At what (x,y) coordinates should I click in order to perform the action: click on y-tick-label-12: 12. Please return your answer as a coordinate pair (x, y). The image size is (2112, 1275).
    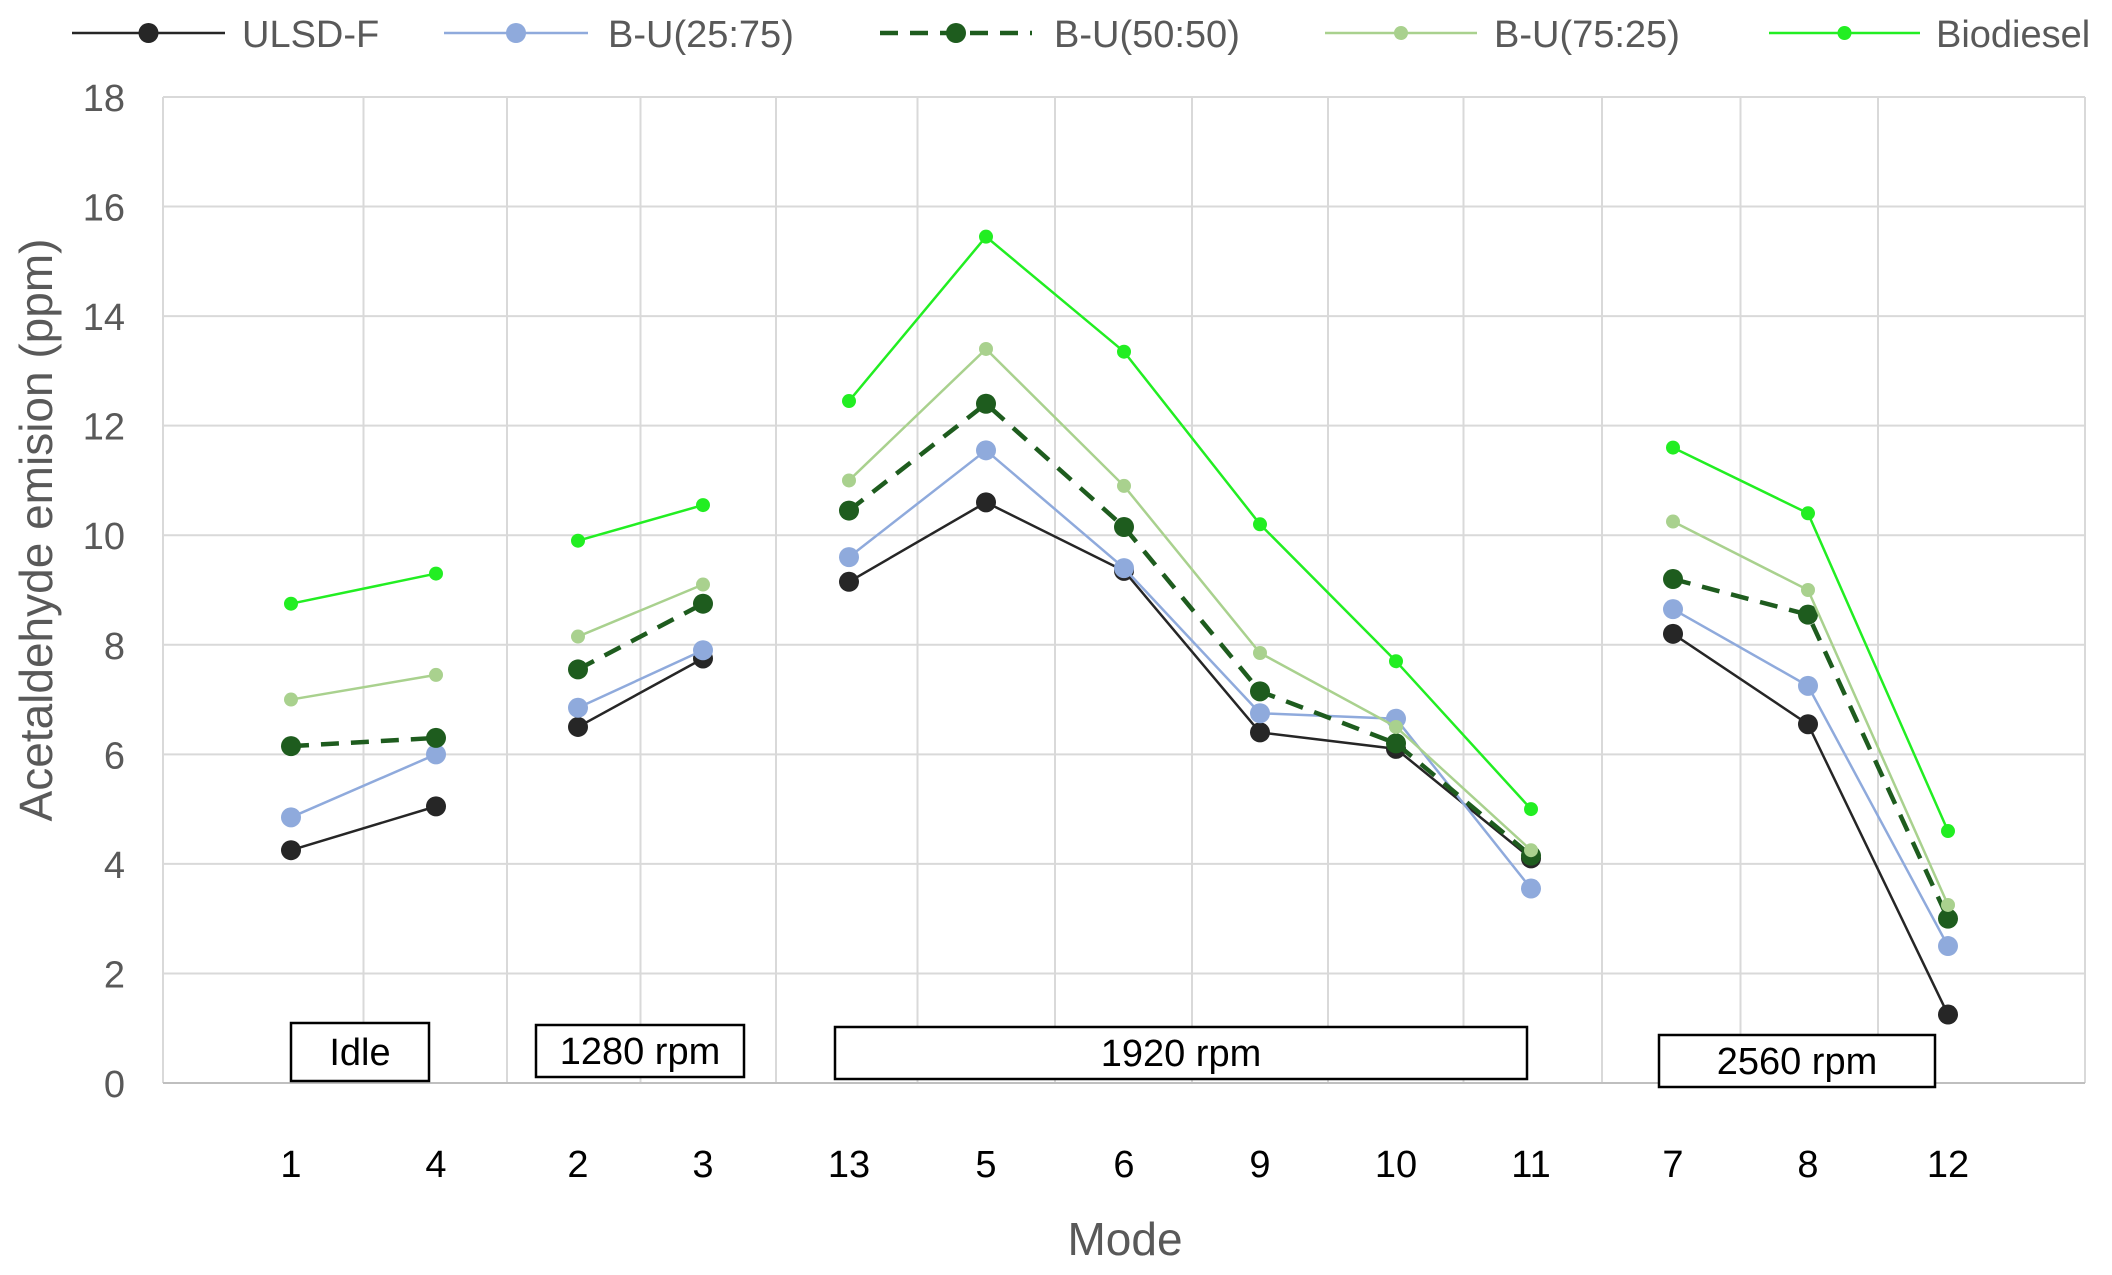
    Looking at the image, I should click on (104, 428).